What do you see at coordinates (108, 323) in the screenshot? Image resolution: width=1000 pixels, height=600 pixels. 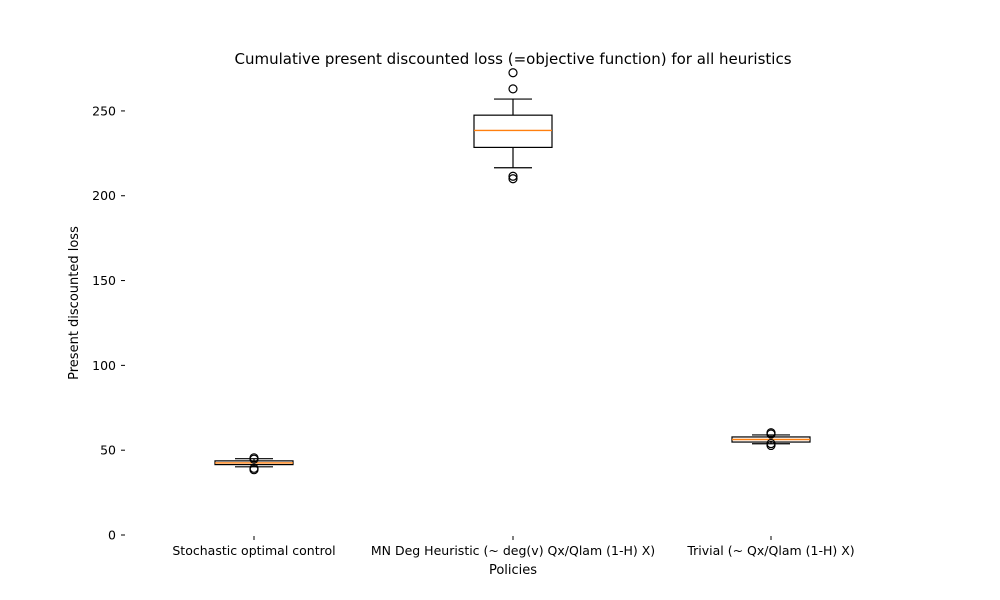 I see `y-axis: 0 50 100 150 200 250` at bounding box center [108, 323].